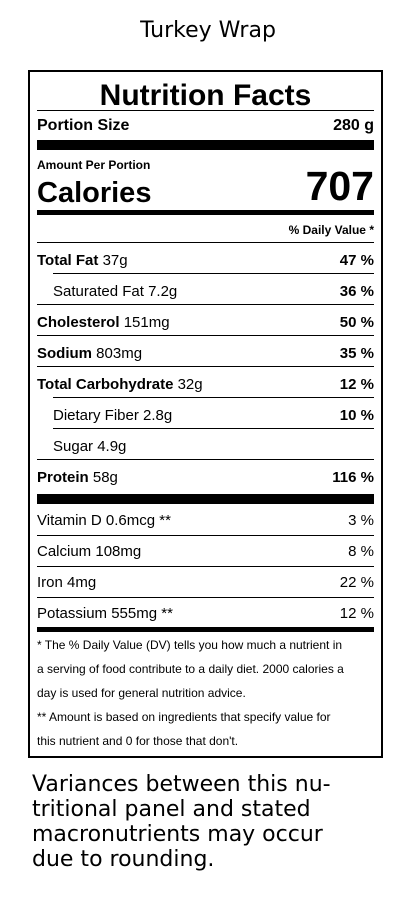 The height and width of the screenshot is (900, 416). Describe the element at coordinates (78, 322) in the screenshot. I see `nutrient-name: Cholesterol` at that location.